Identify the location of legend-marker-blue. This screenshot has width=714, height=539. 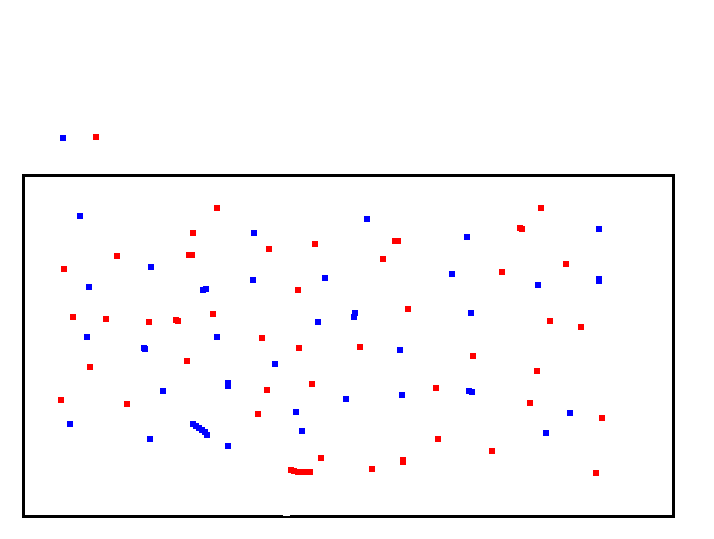
(63, 138).